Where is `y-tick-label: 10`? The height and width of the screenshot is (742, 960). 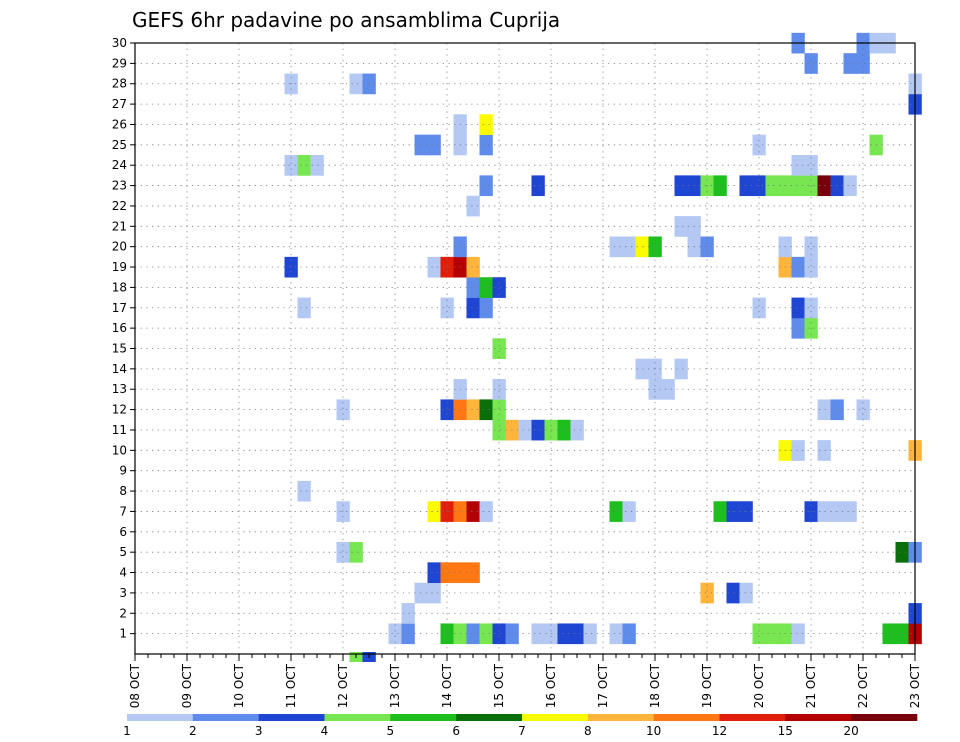
y-tick-label: 10 is located at coordinates (119, 450).